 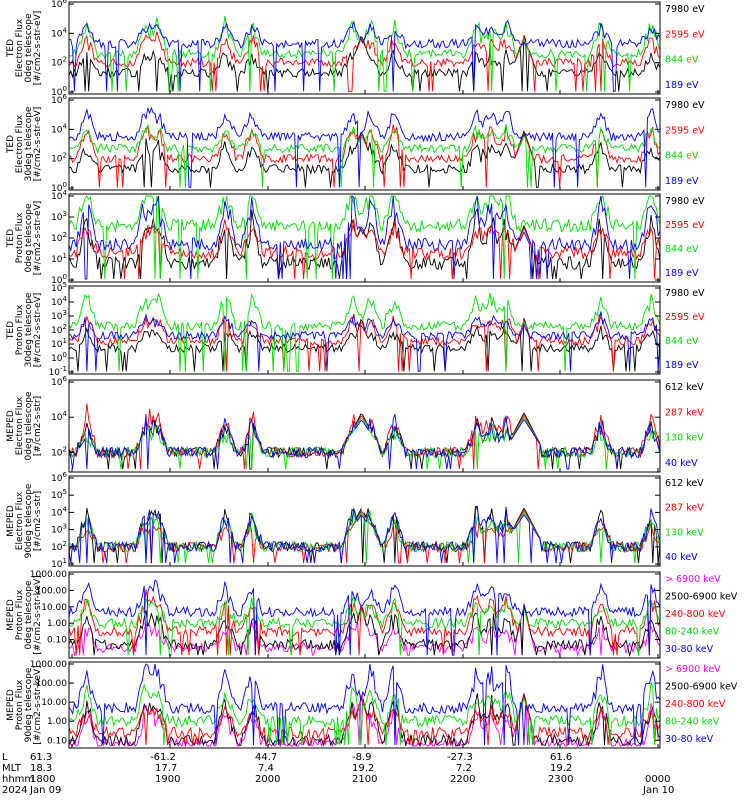 What do you see at coordinates (166, 768) in the screenshot?
I see `tick-1-mlt: 17.7` at bounding box center [166, 768].